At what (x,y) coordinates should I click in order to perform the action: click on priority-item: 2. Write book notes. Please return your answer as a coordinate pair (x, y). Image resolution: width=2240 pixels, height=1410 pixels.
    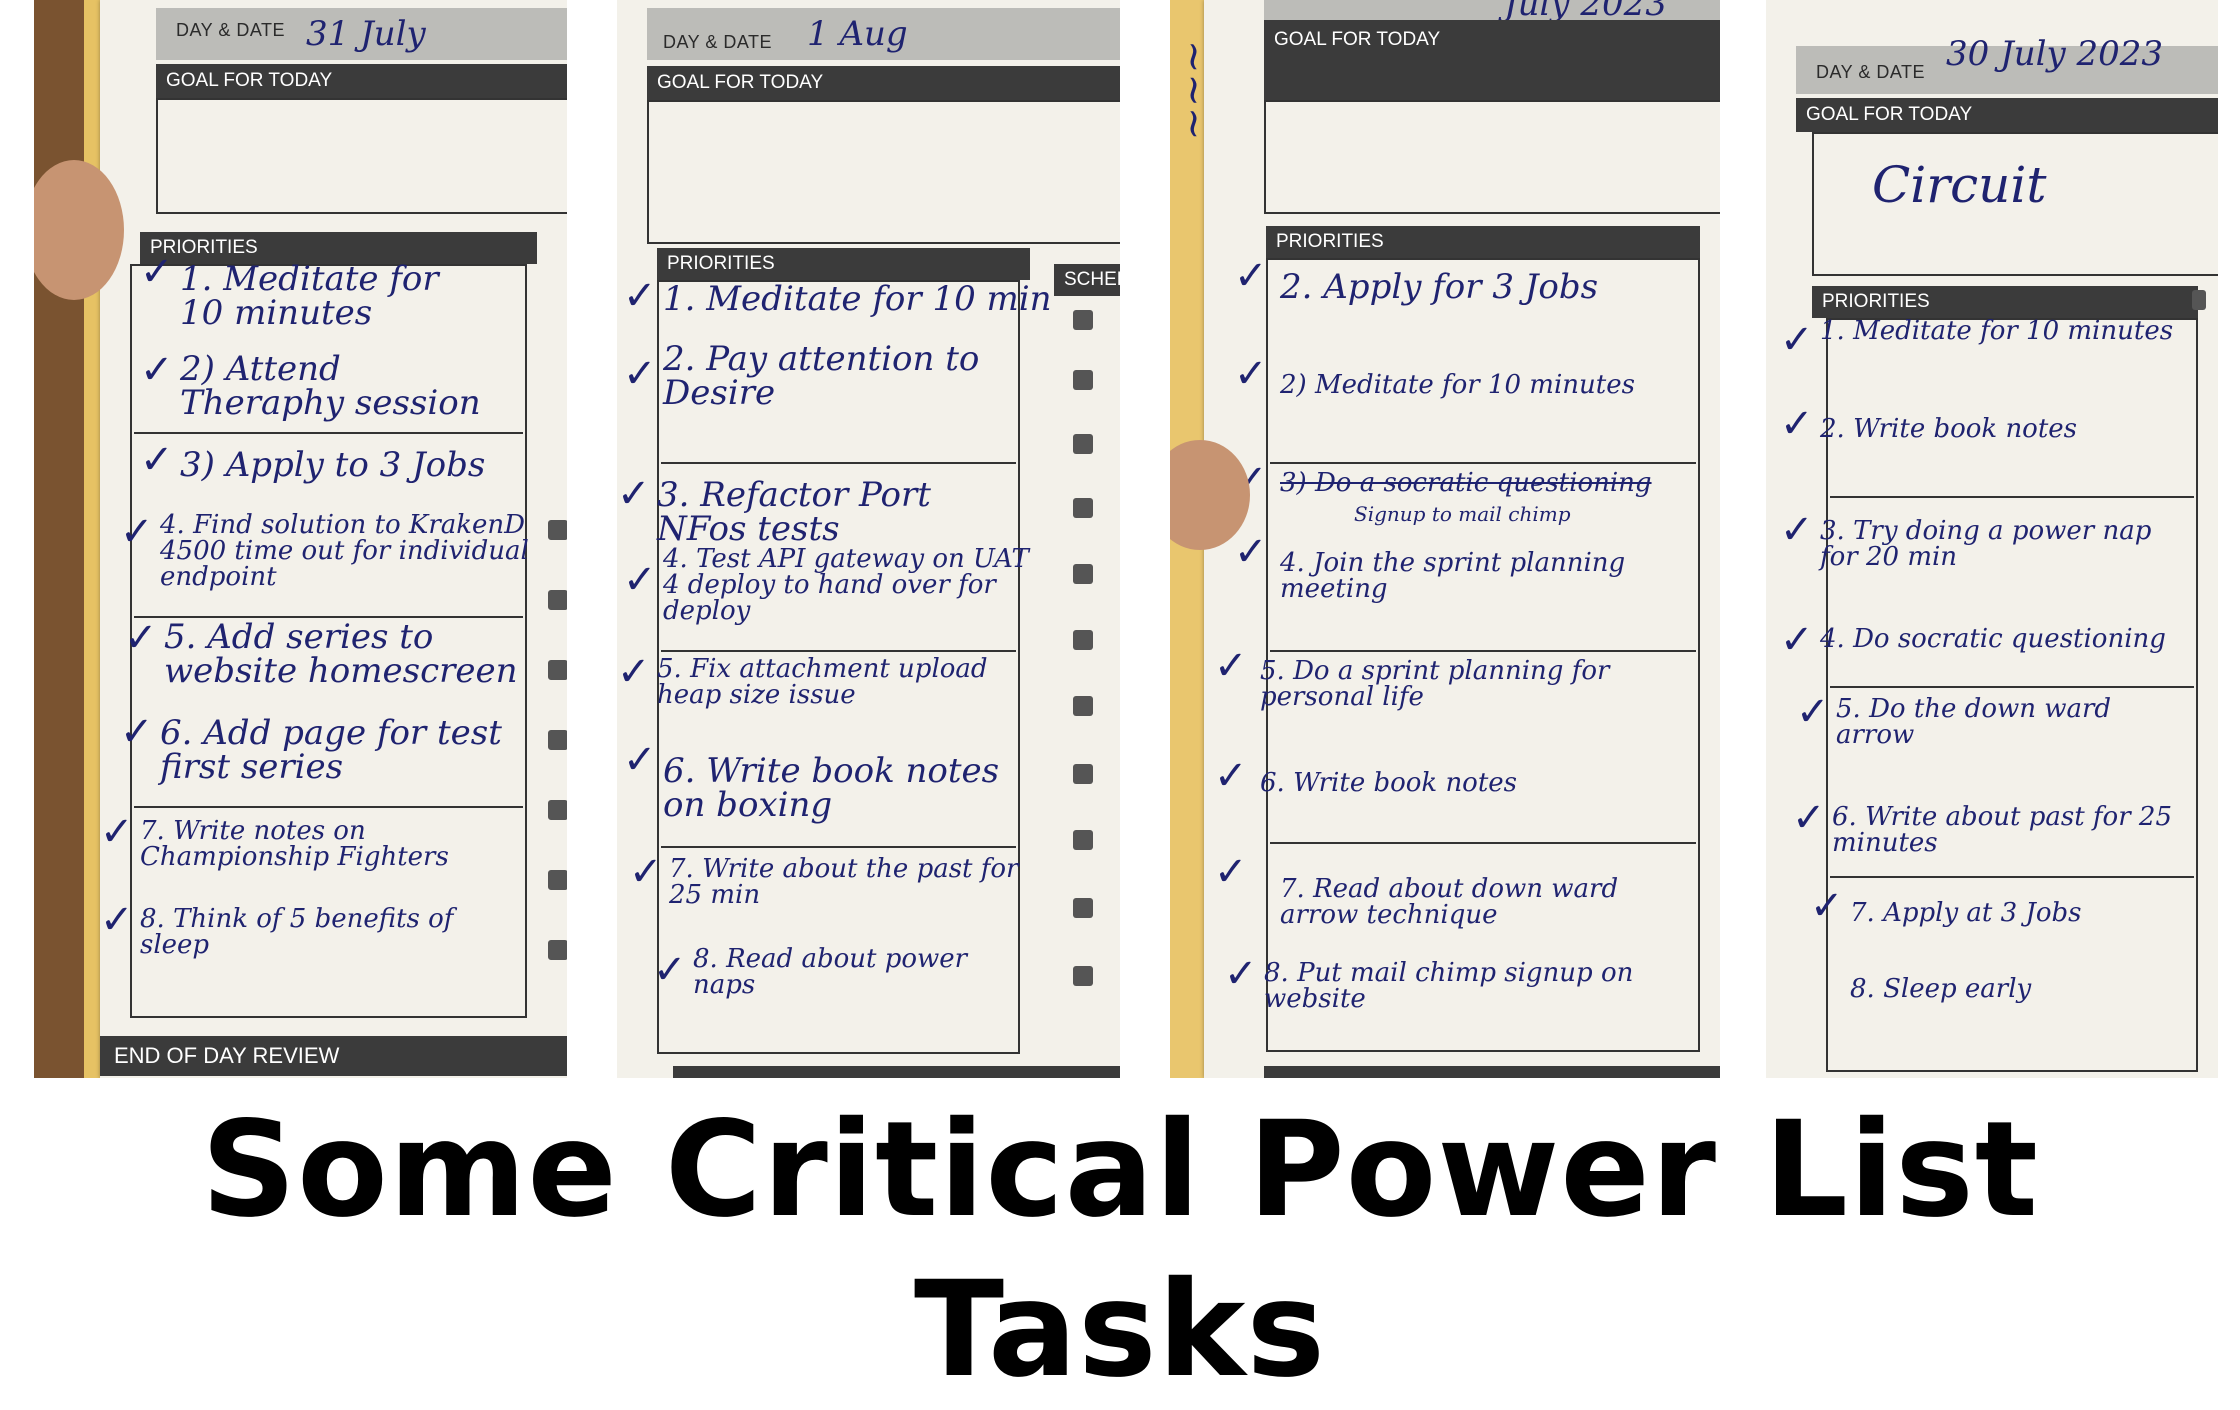
    Looking at the image, I should click on (1949, 429).